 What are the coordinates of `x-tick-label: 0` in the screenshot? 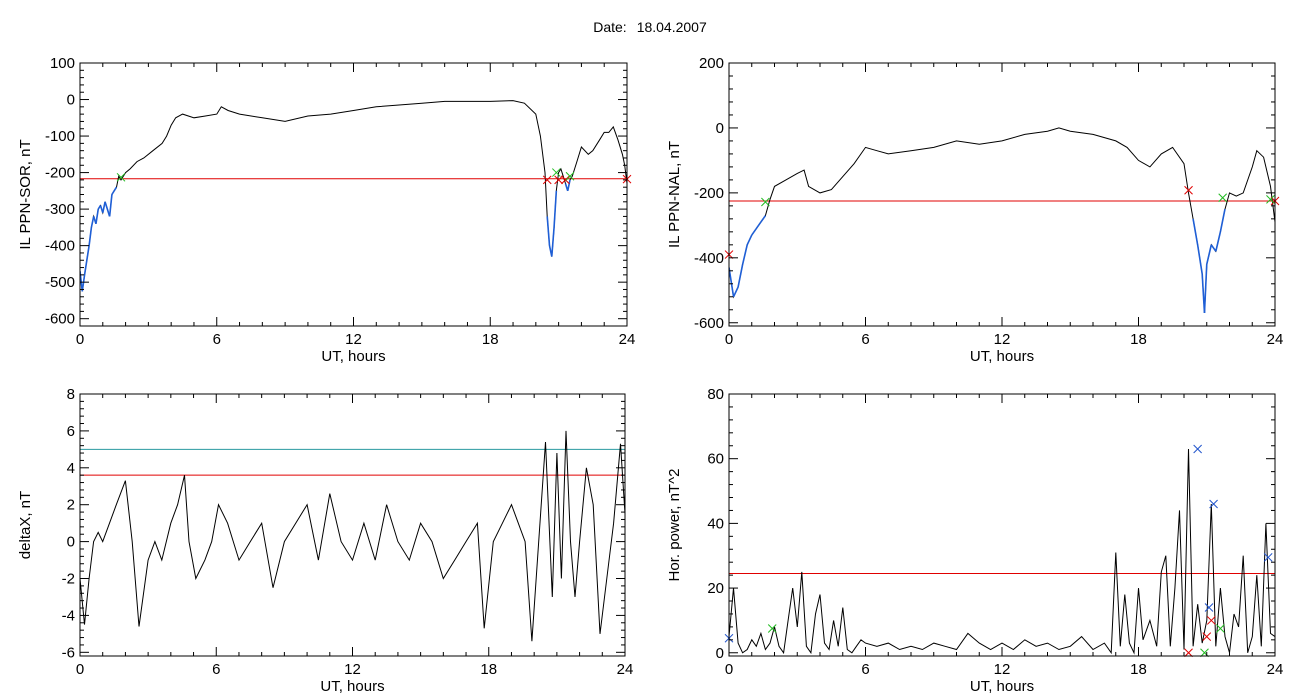 It's located at (80, 339).